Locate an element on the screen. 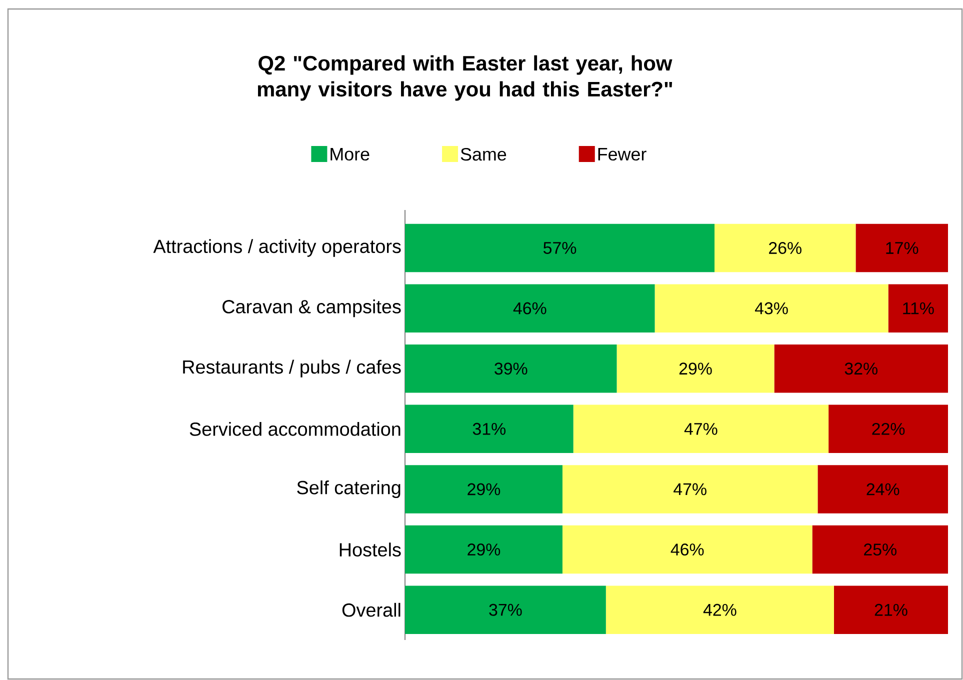 This screenshot has width=963, height=680. data-label: 31% is located at coordinates (489, 428).